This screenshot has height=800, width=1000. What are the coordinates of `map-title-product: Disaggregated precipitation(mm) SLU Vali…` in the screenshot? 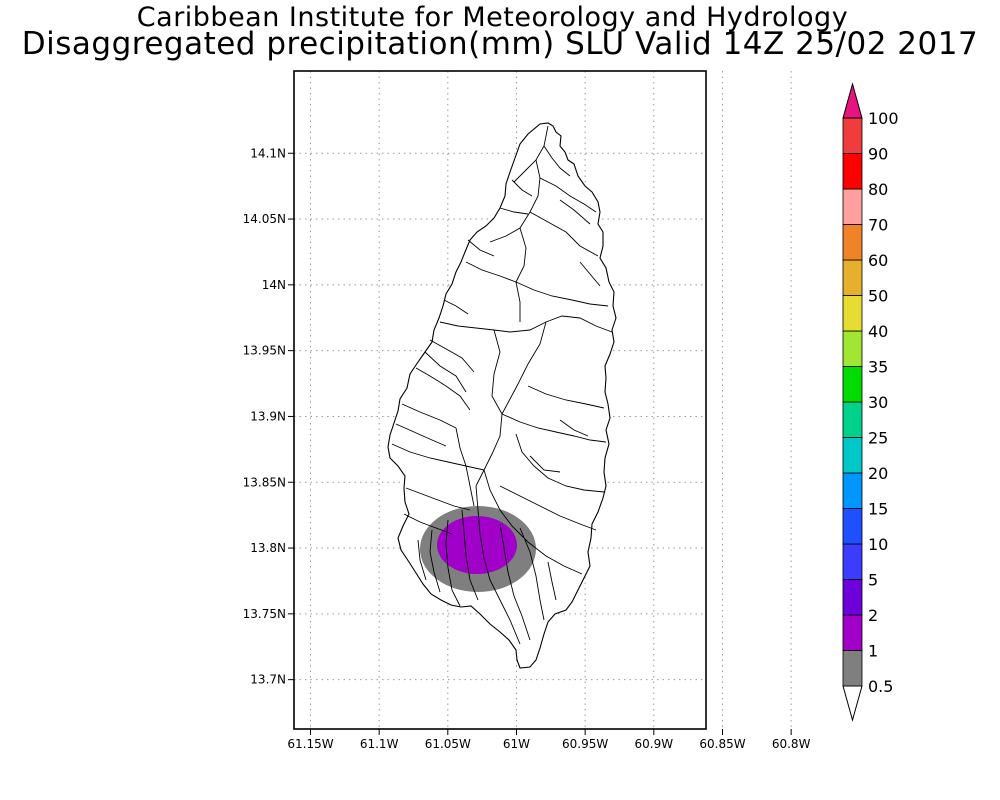 It's located at (500, 44).